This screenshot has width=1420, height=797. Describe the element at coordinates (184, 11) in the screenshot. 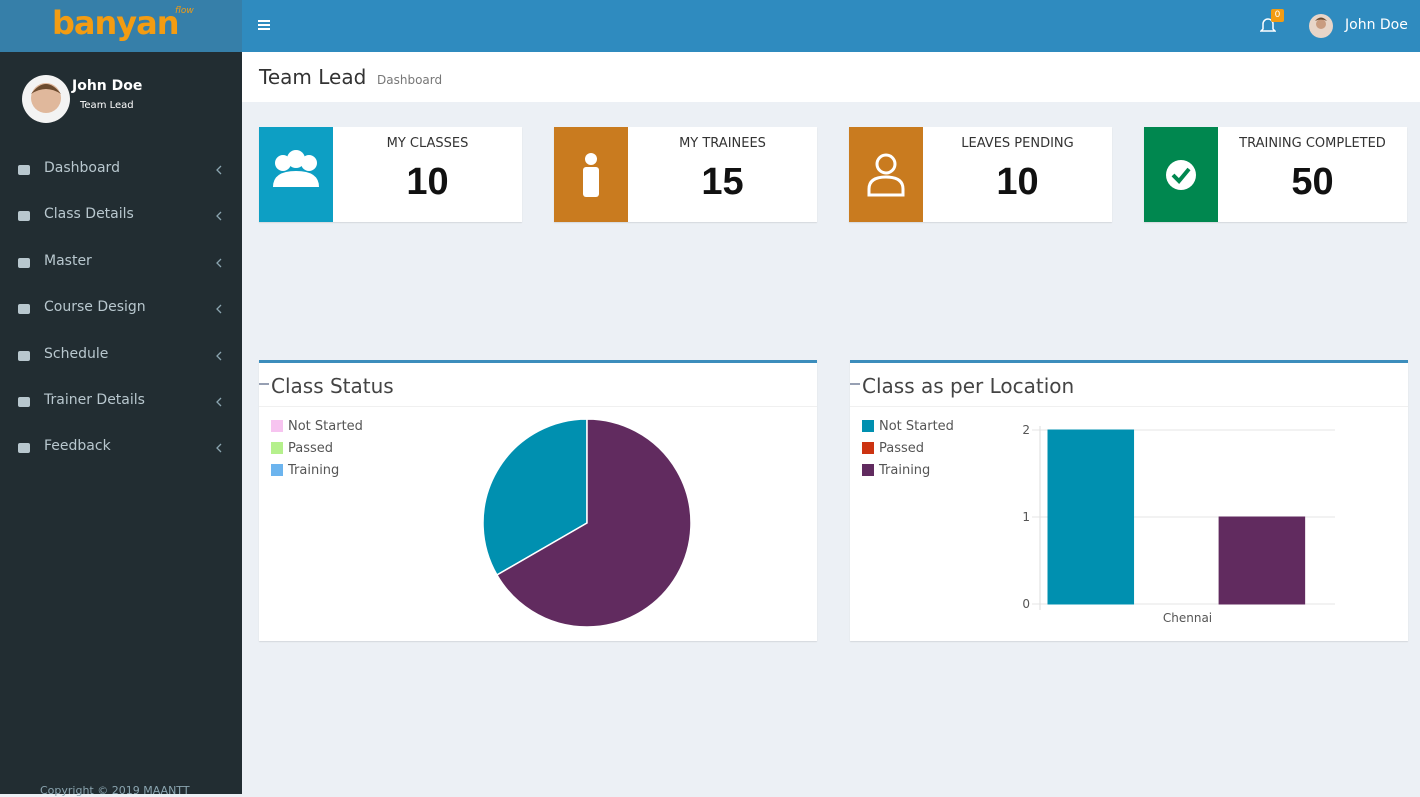

I see `logo-sup: flow` at that location.